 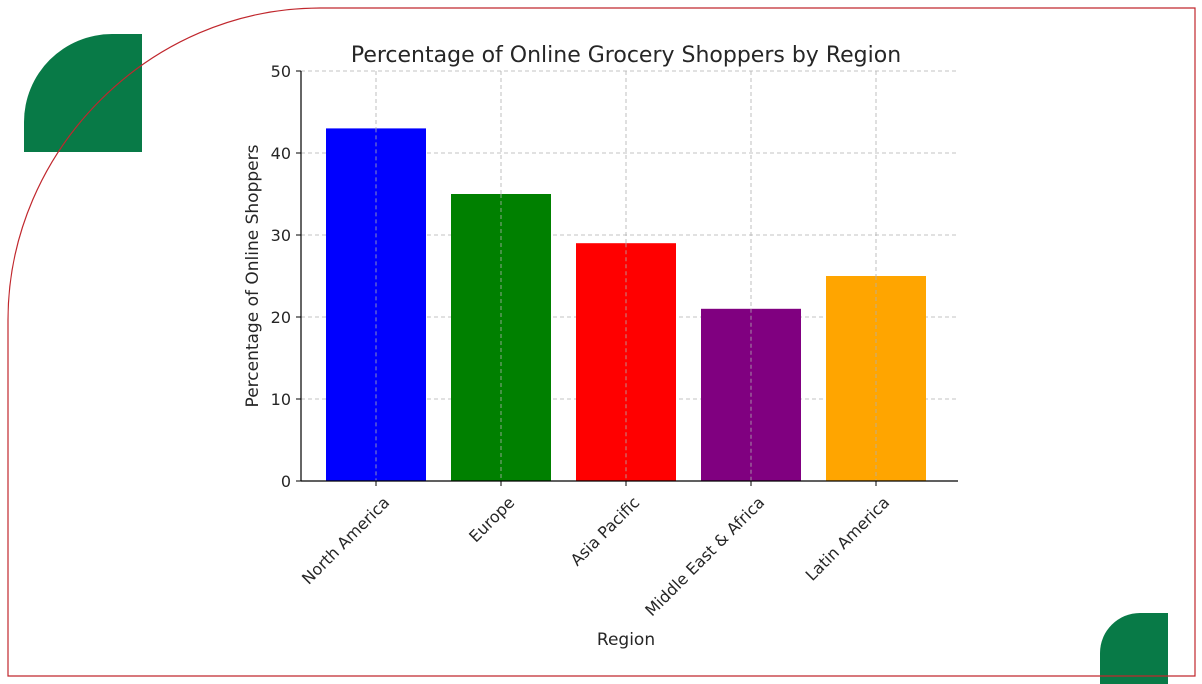 What do you see at coordinates (253, 275) in the screenshot?
I see `y-axis-label: Percentage of Online Shoppers` at bounding box center [253, 275].